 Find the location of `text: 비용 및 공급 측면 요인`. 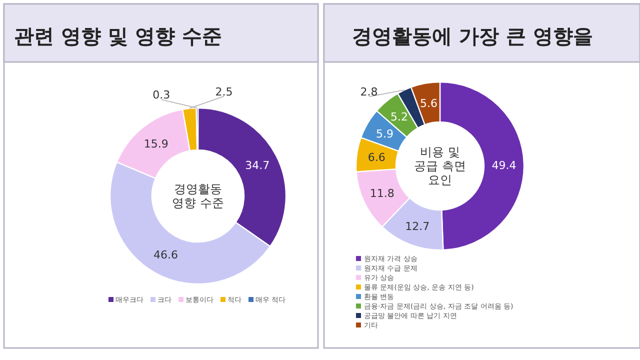

text: 비용 및 공급 측면 요인 is located at coordinates (440, 166).